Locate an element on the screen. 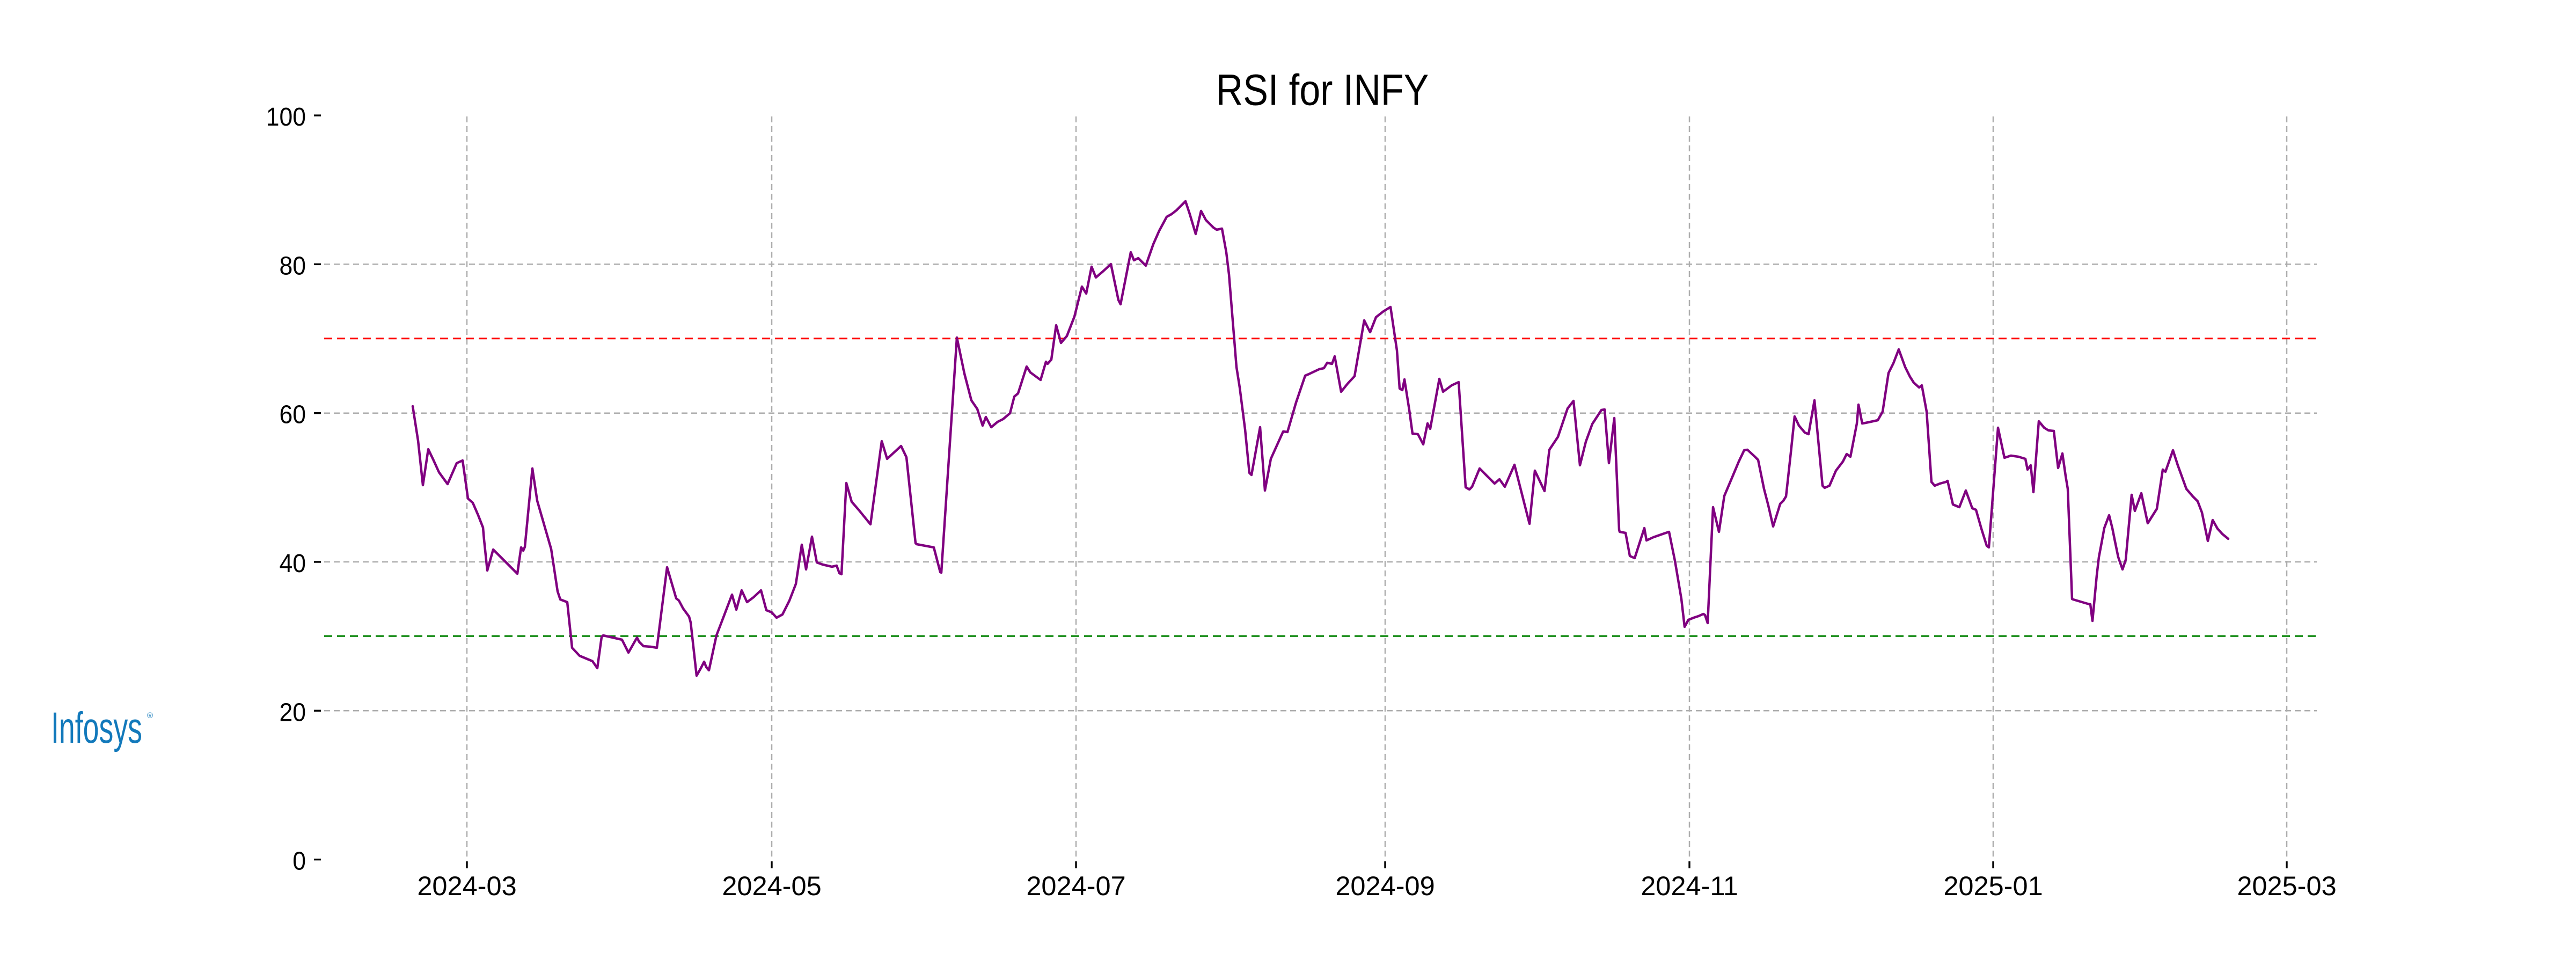  svg-text: 2024-11 is located at coordinates (1689, 885).